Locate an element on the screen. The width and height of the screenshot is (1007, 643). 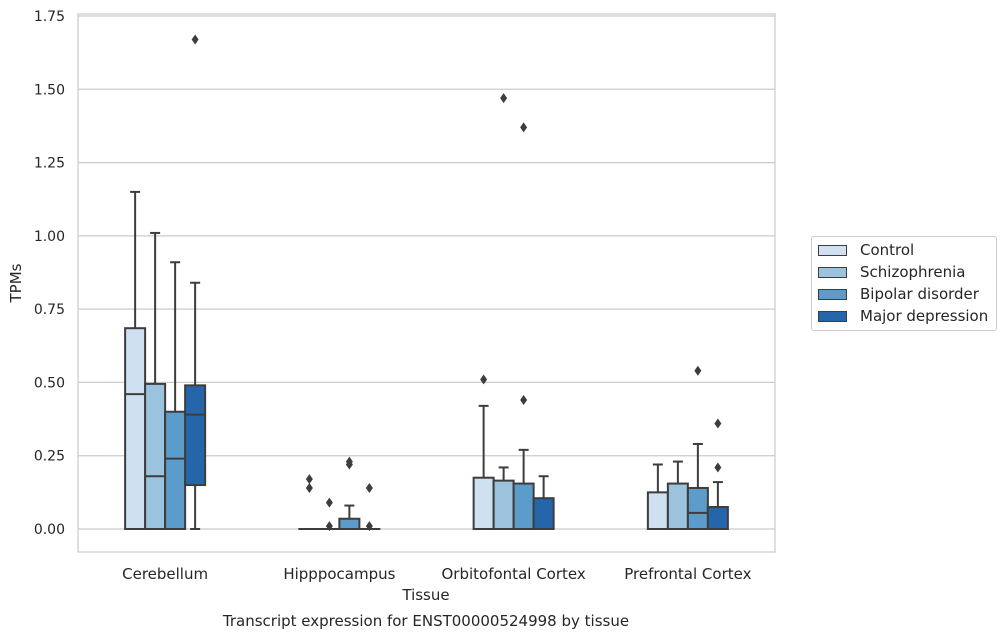
y-tick-label: 0.50 is located at coordinates (49, 383).